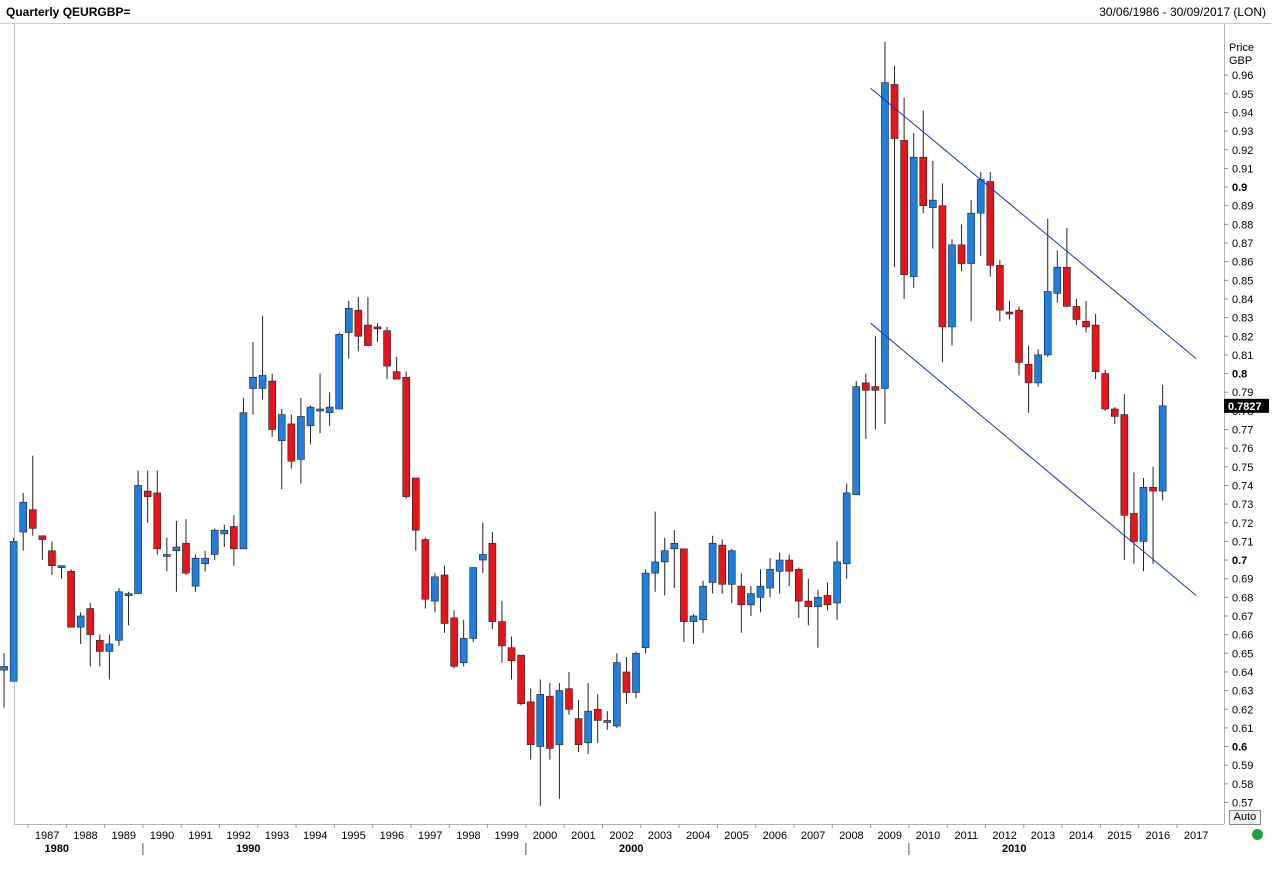 This screenshot has height=875, width=1272. What do you see at coordinates (1242, 580) in the screenshot?
I see `y-tick-label: 0.69` at bounding box center [1242, 580].